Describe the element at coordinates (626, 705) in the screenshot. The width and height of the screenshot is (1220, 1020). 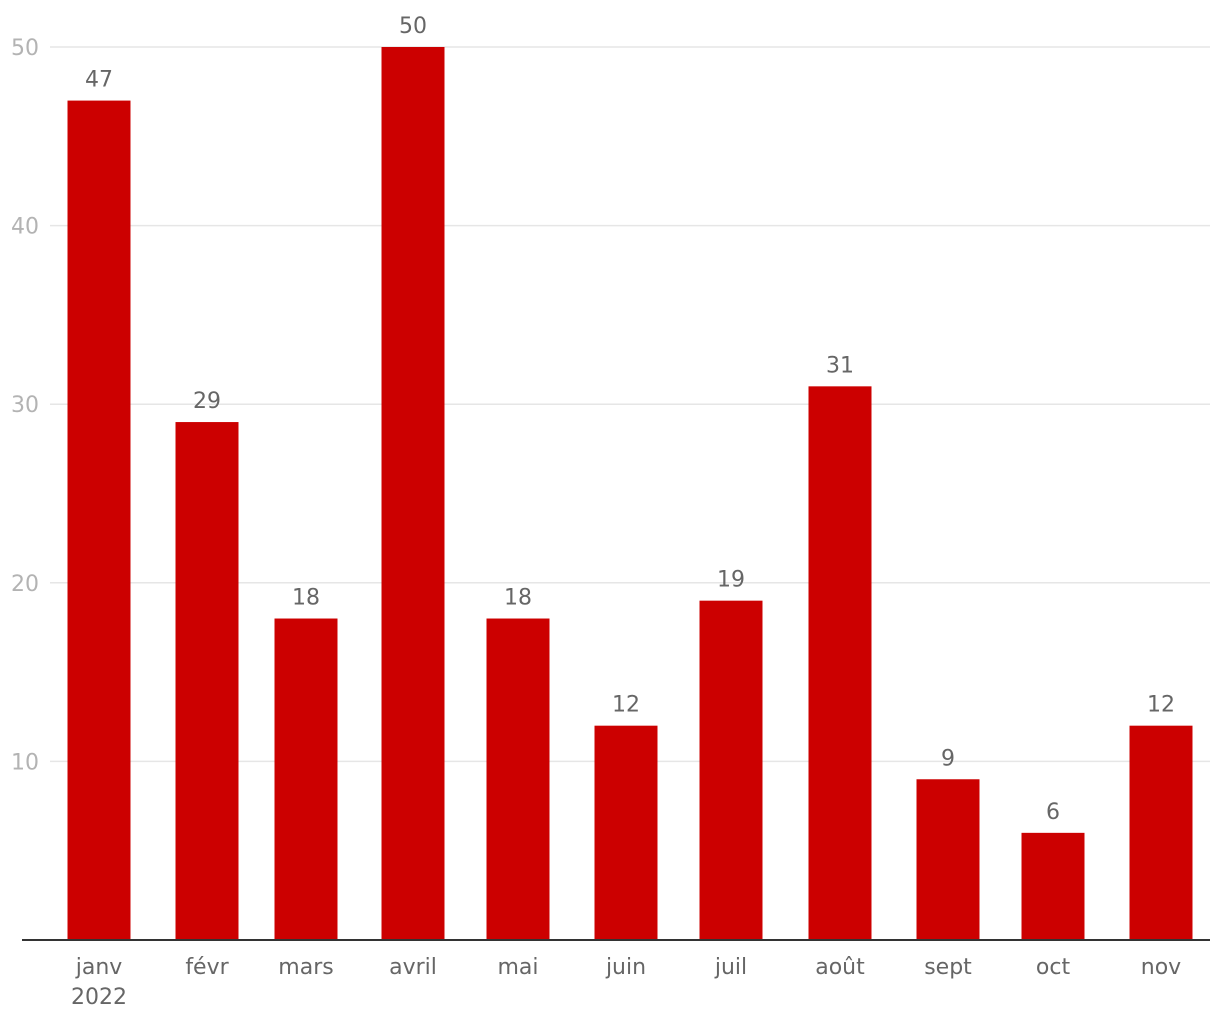
I see `data-label-juin: 12` at that location.